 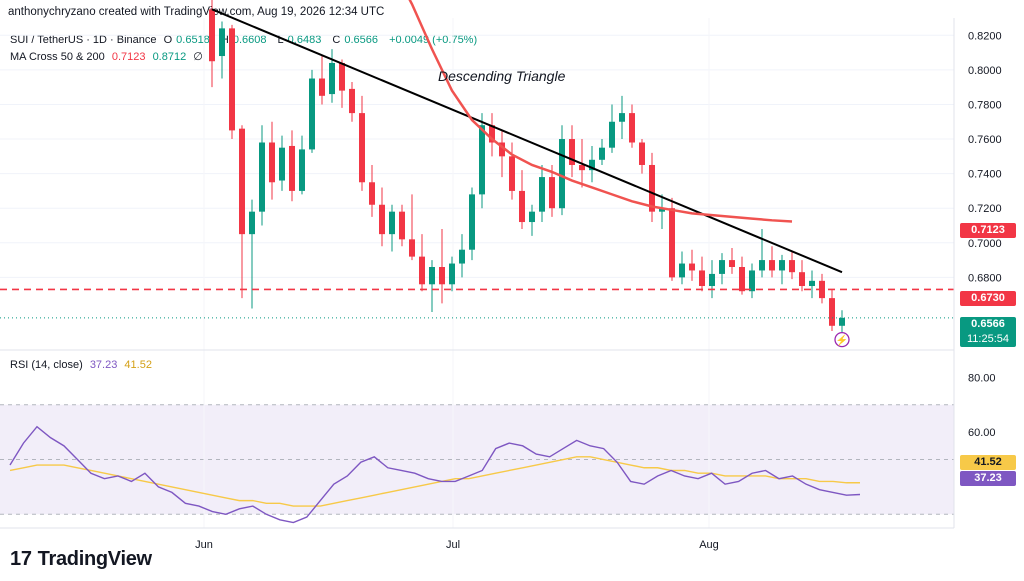 I want to click on last-price-tag: 0.6566, so click(x=988, y=324).